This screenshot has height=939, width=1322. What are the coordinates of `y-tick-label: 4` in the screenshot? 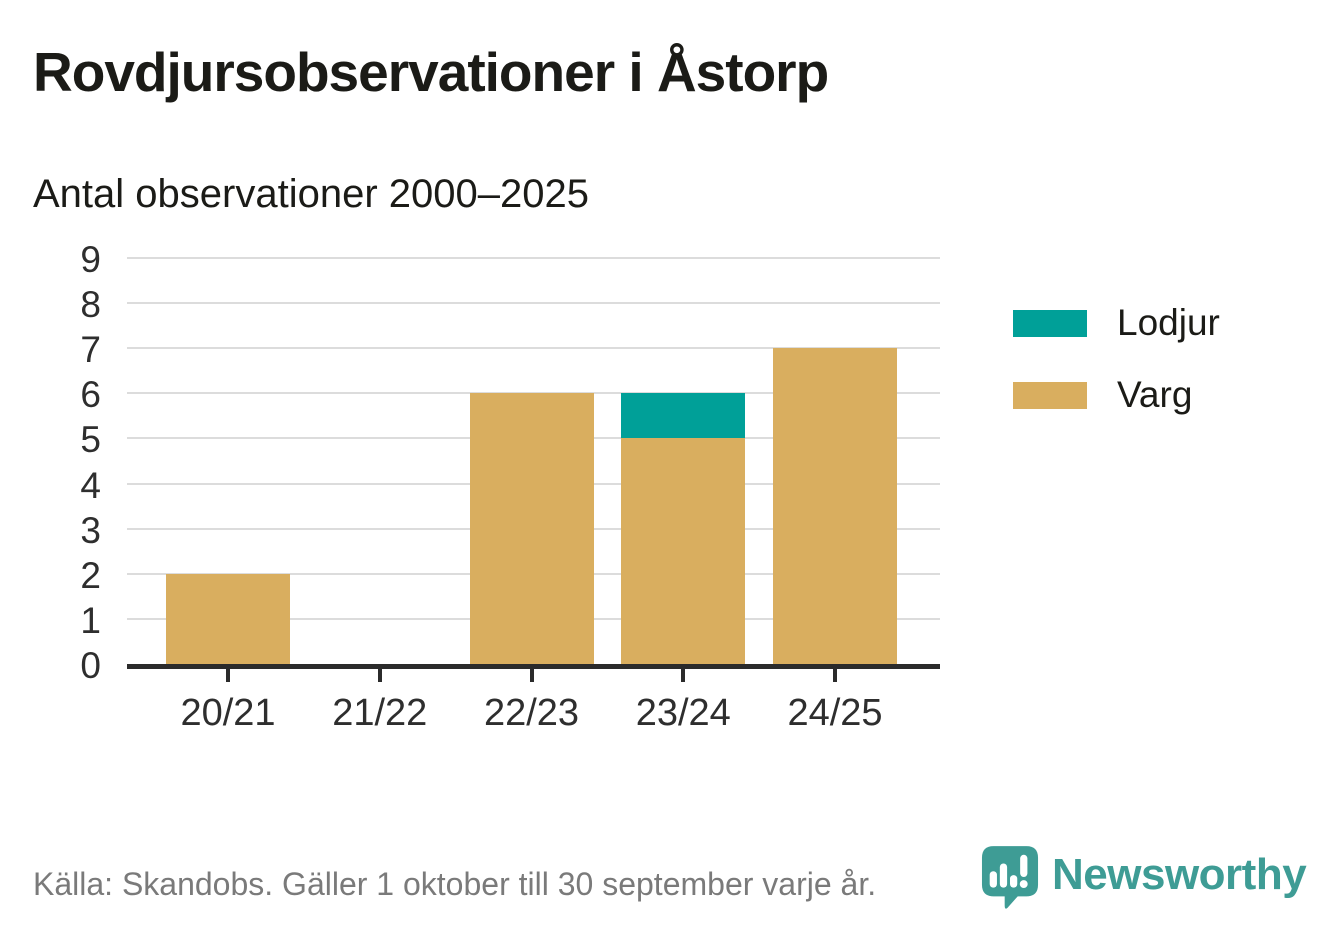 It's located at (90, 485).